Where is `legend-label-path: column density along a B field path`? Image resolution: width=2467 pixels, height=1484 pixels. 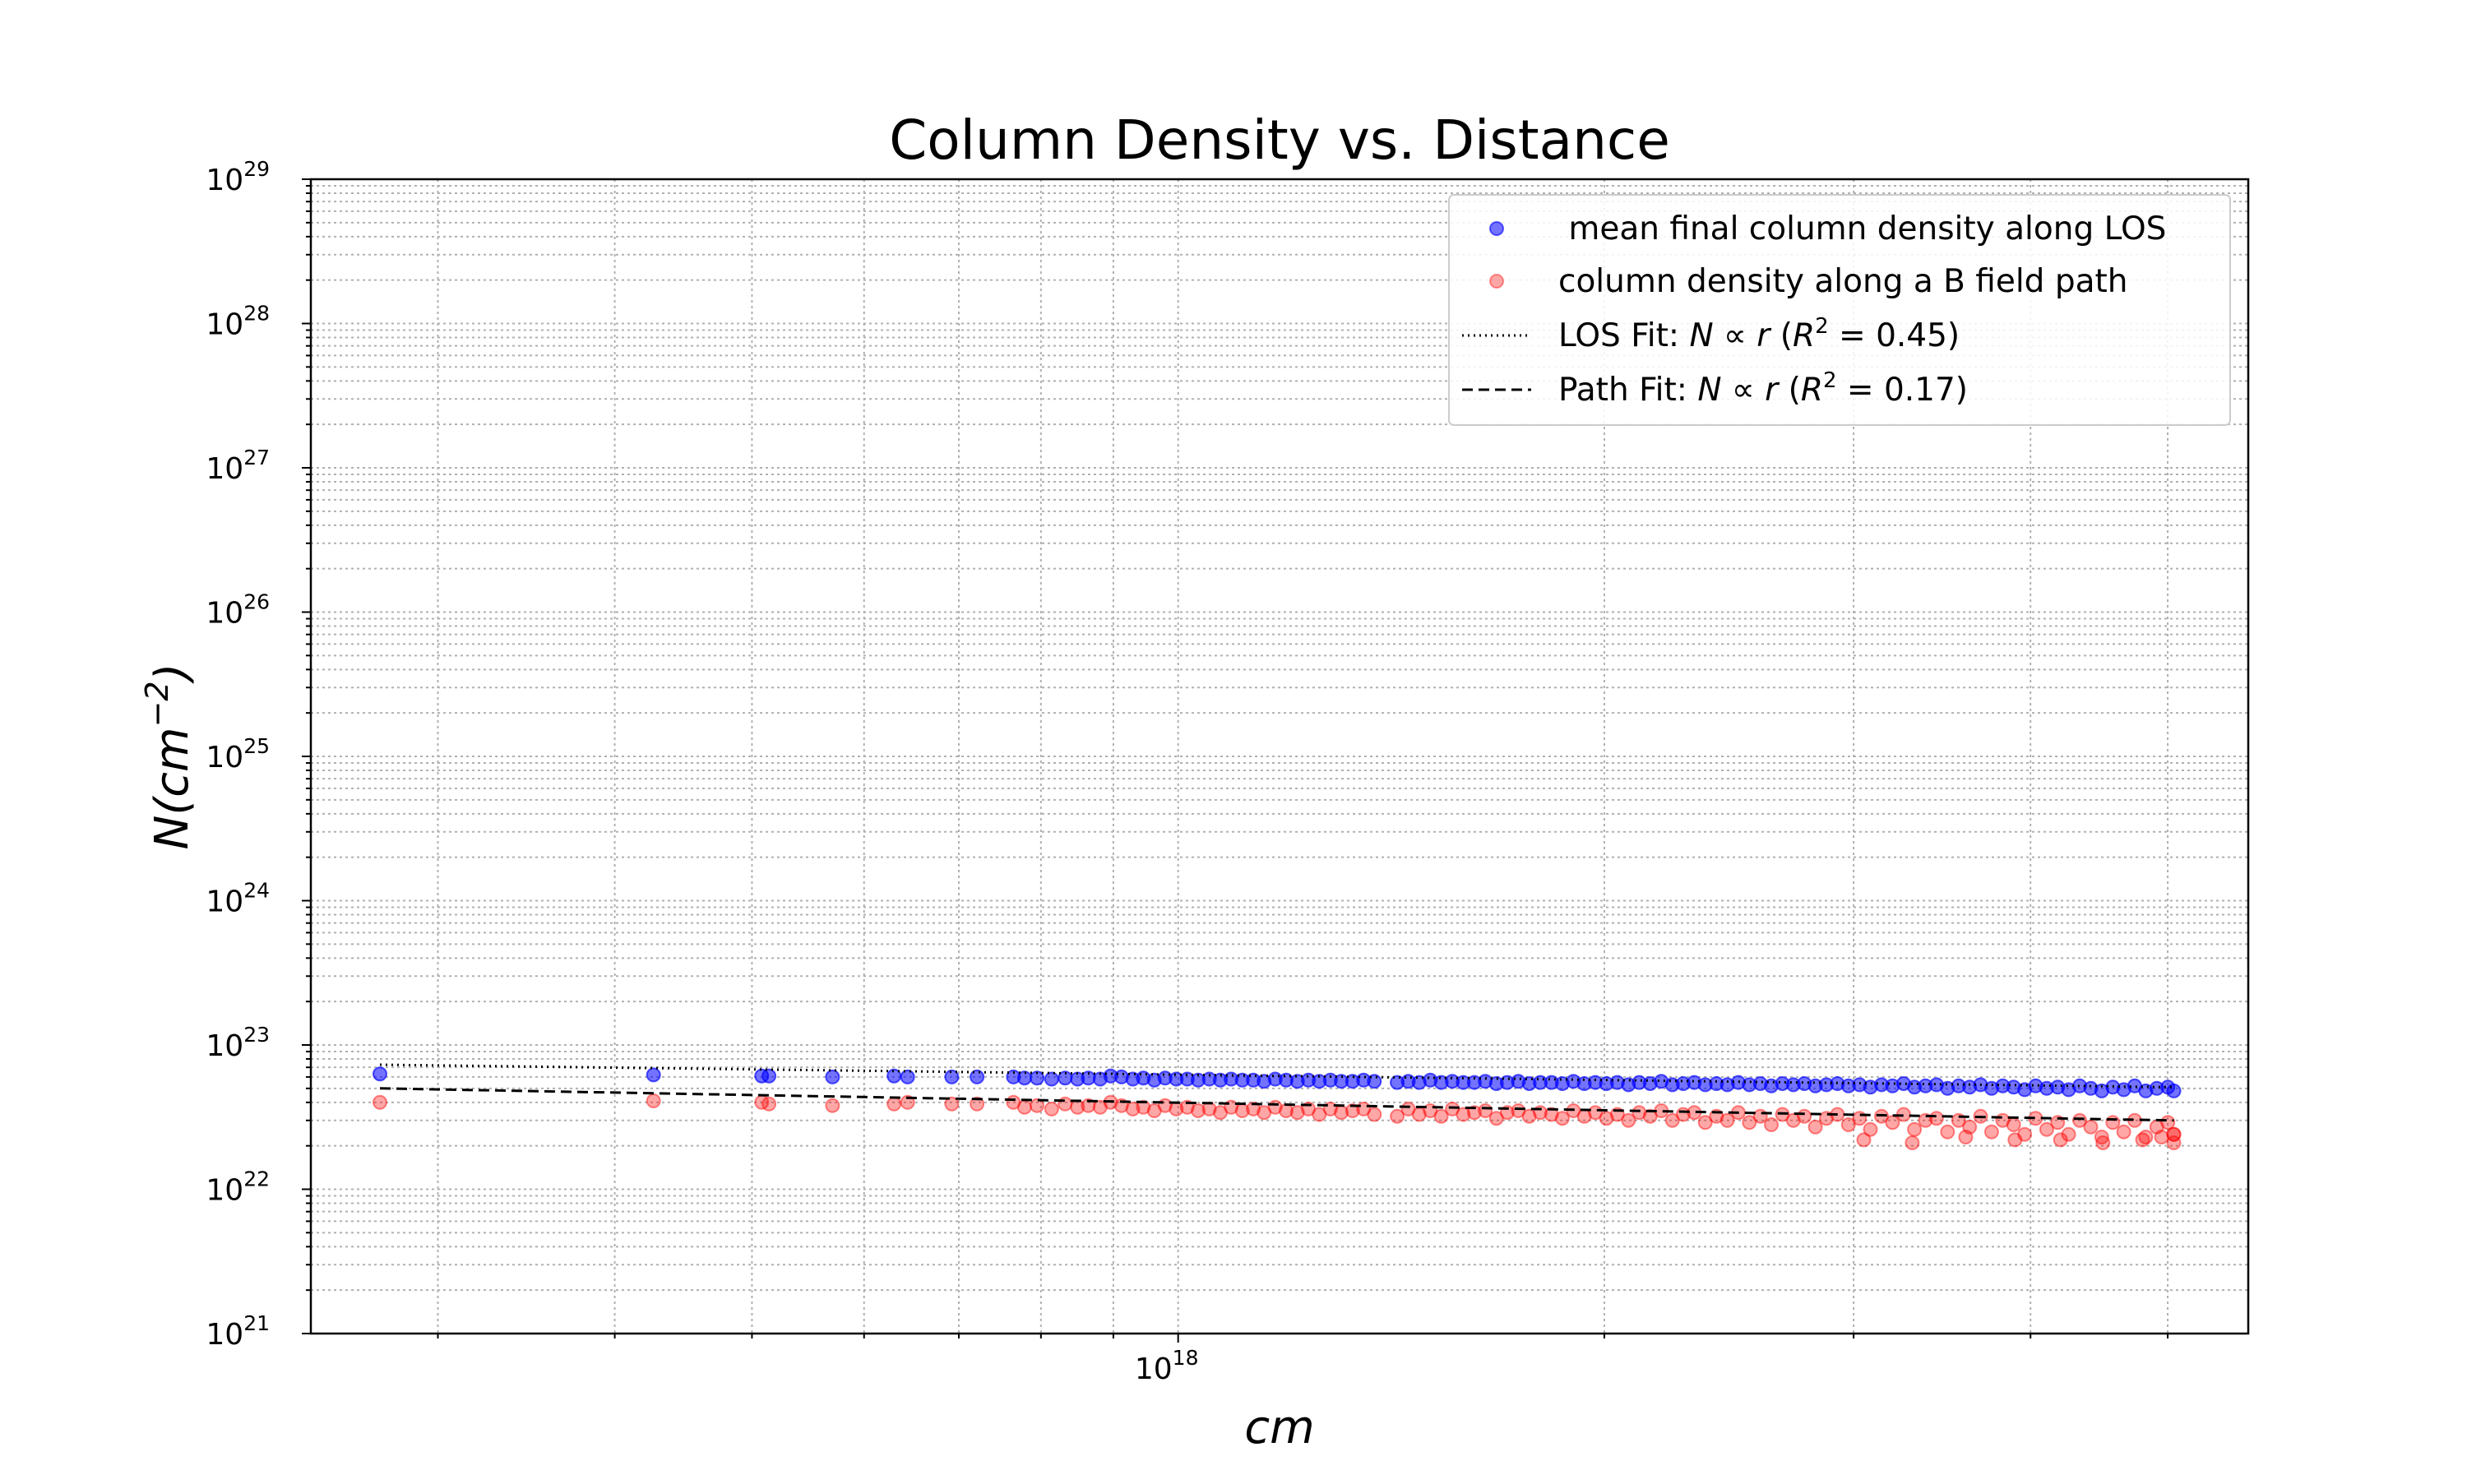 legend-label-path: column density along a B field path is located at coordinates (1842, 281).